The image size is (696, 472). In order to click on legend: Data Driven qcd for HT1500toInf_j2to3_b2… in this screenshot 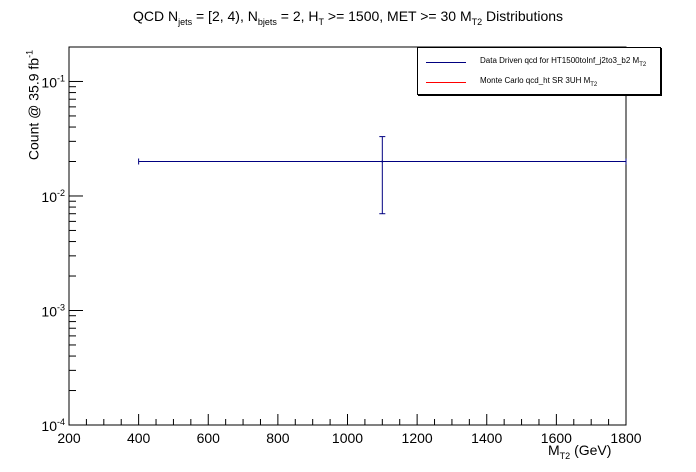, I will do `click(539, 71)`.